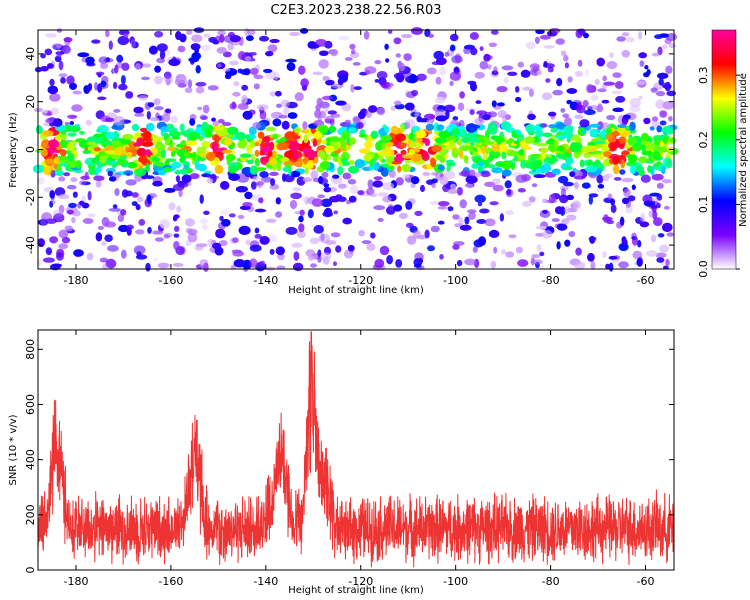 The width and height of the screenshot is (750, 600). I want to click on spectrogram-x-tick-label: -160, so click(170, 280).